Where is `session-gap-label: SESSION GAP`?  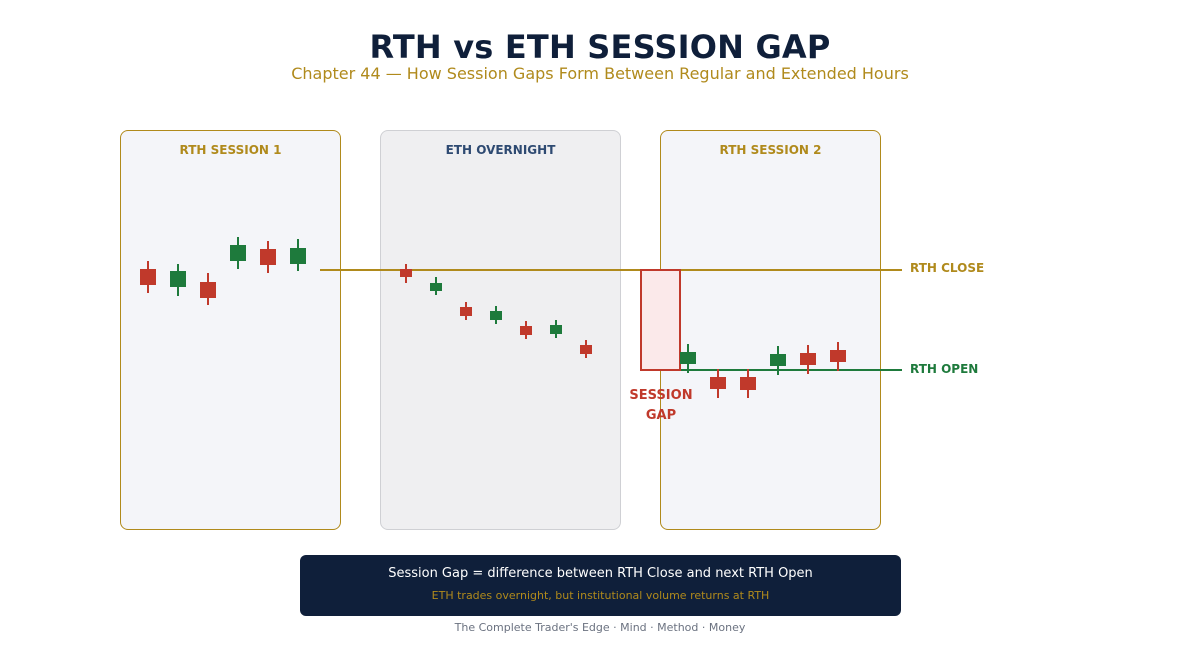
session-gap-label: SESSION GAP is located at coordinates (661, 406).